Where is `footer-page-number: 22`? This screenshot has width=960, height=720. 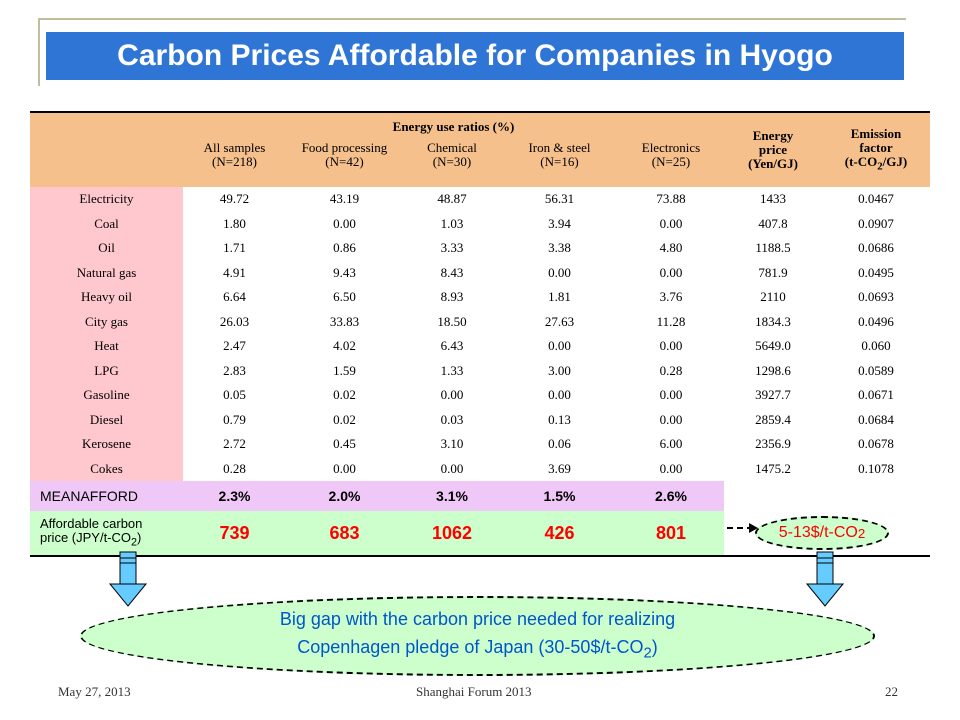 footer-page-number: 22 is located at coordinates (891, 691).